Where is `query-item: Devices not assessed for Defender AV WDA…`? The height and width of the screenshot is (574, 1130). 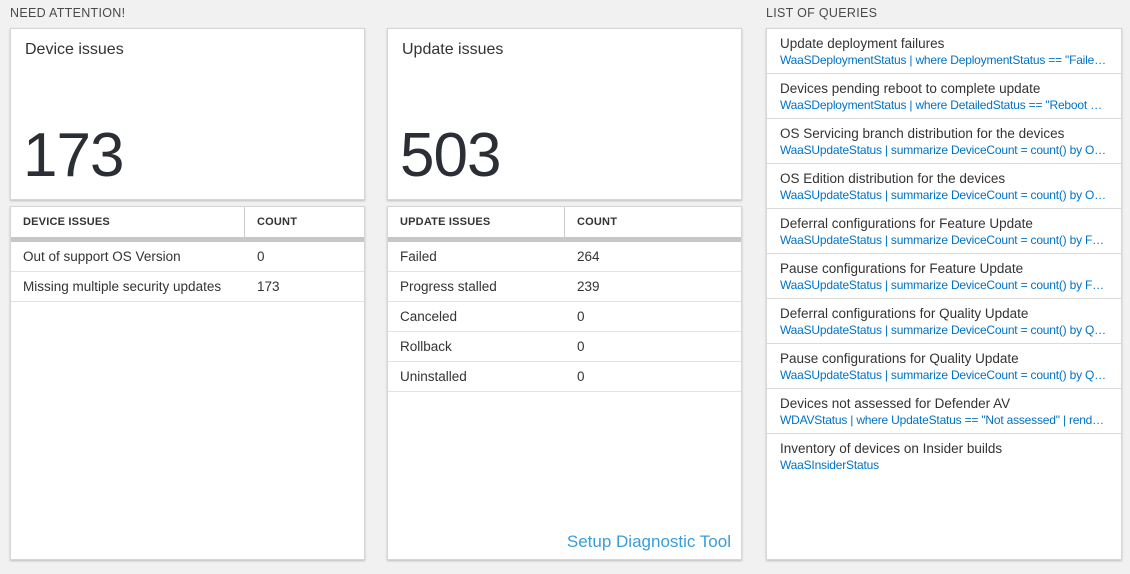
query-item: Devices not assessed for Defender AV WDA… is located at coordinates (944, 411).